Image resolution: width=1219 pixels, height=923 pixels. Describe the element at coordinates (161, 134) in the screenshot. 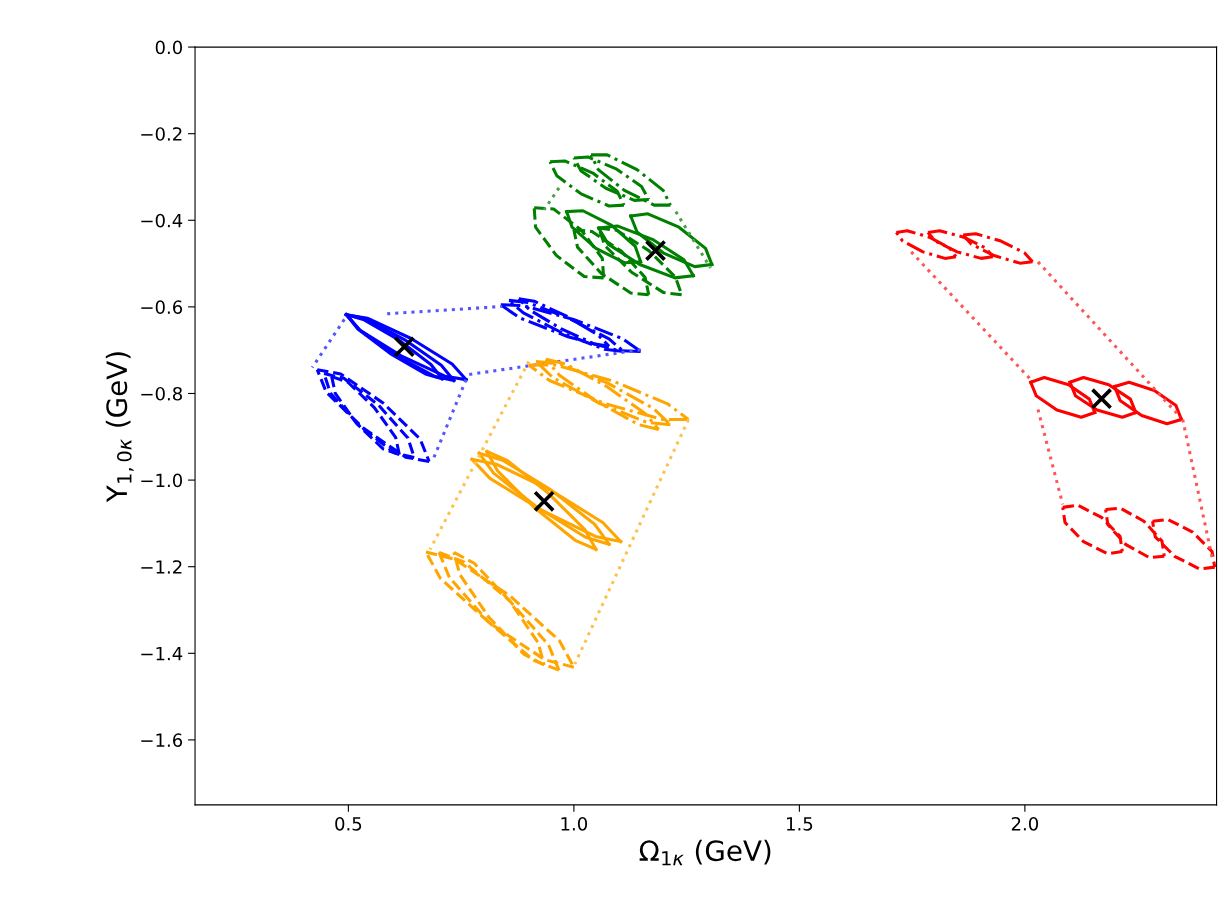

I see `y-tick-label: −0.2` at that location.